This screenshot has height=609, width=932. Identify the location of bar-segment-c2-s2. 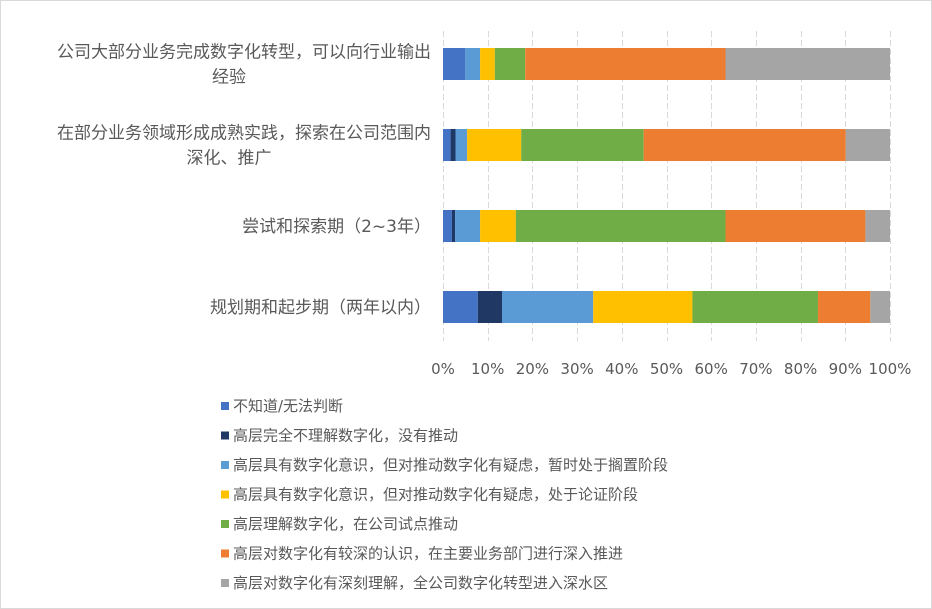
(468, 226).